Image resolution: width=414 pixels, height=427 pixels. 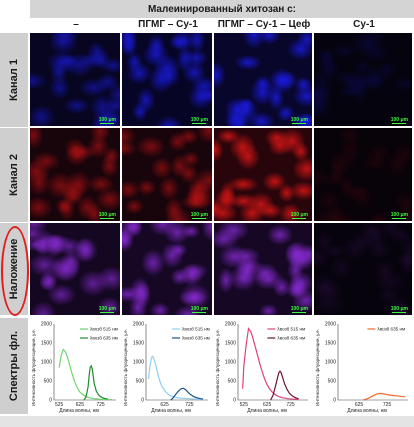 What do you see at coordinates (364, 24) in the screenshot?
I see `column-header-4: Су-1` at bounding box center [364, 24].